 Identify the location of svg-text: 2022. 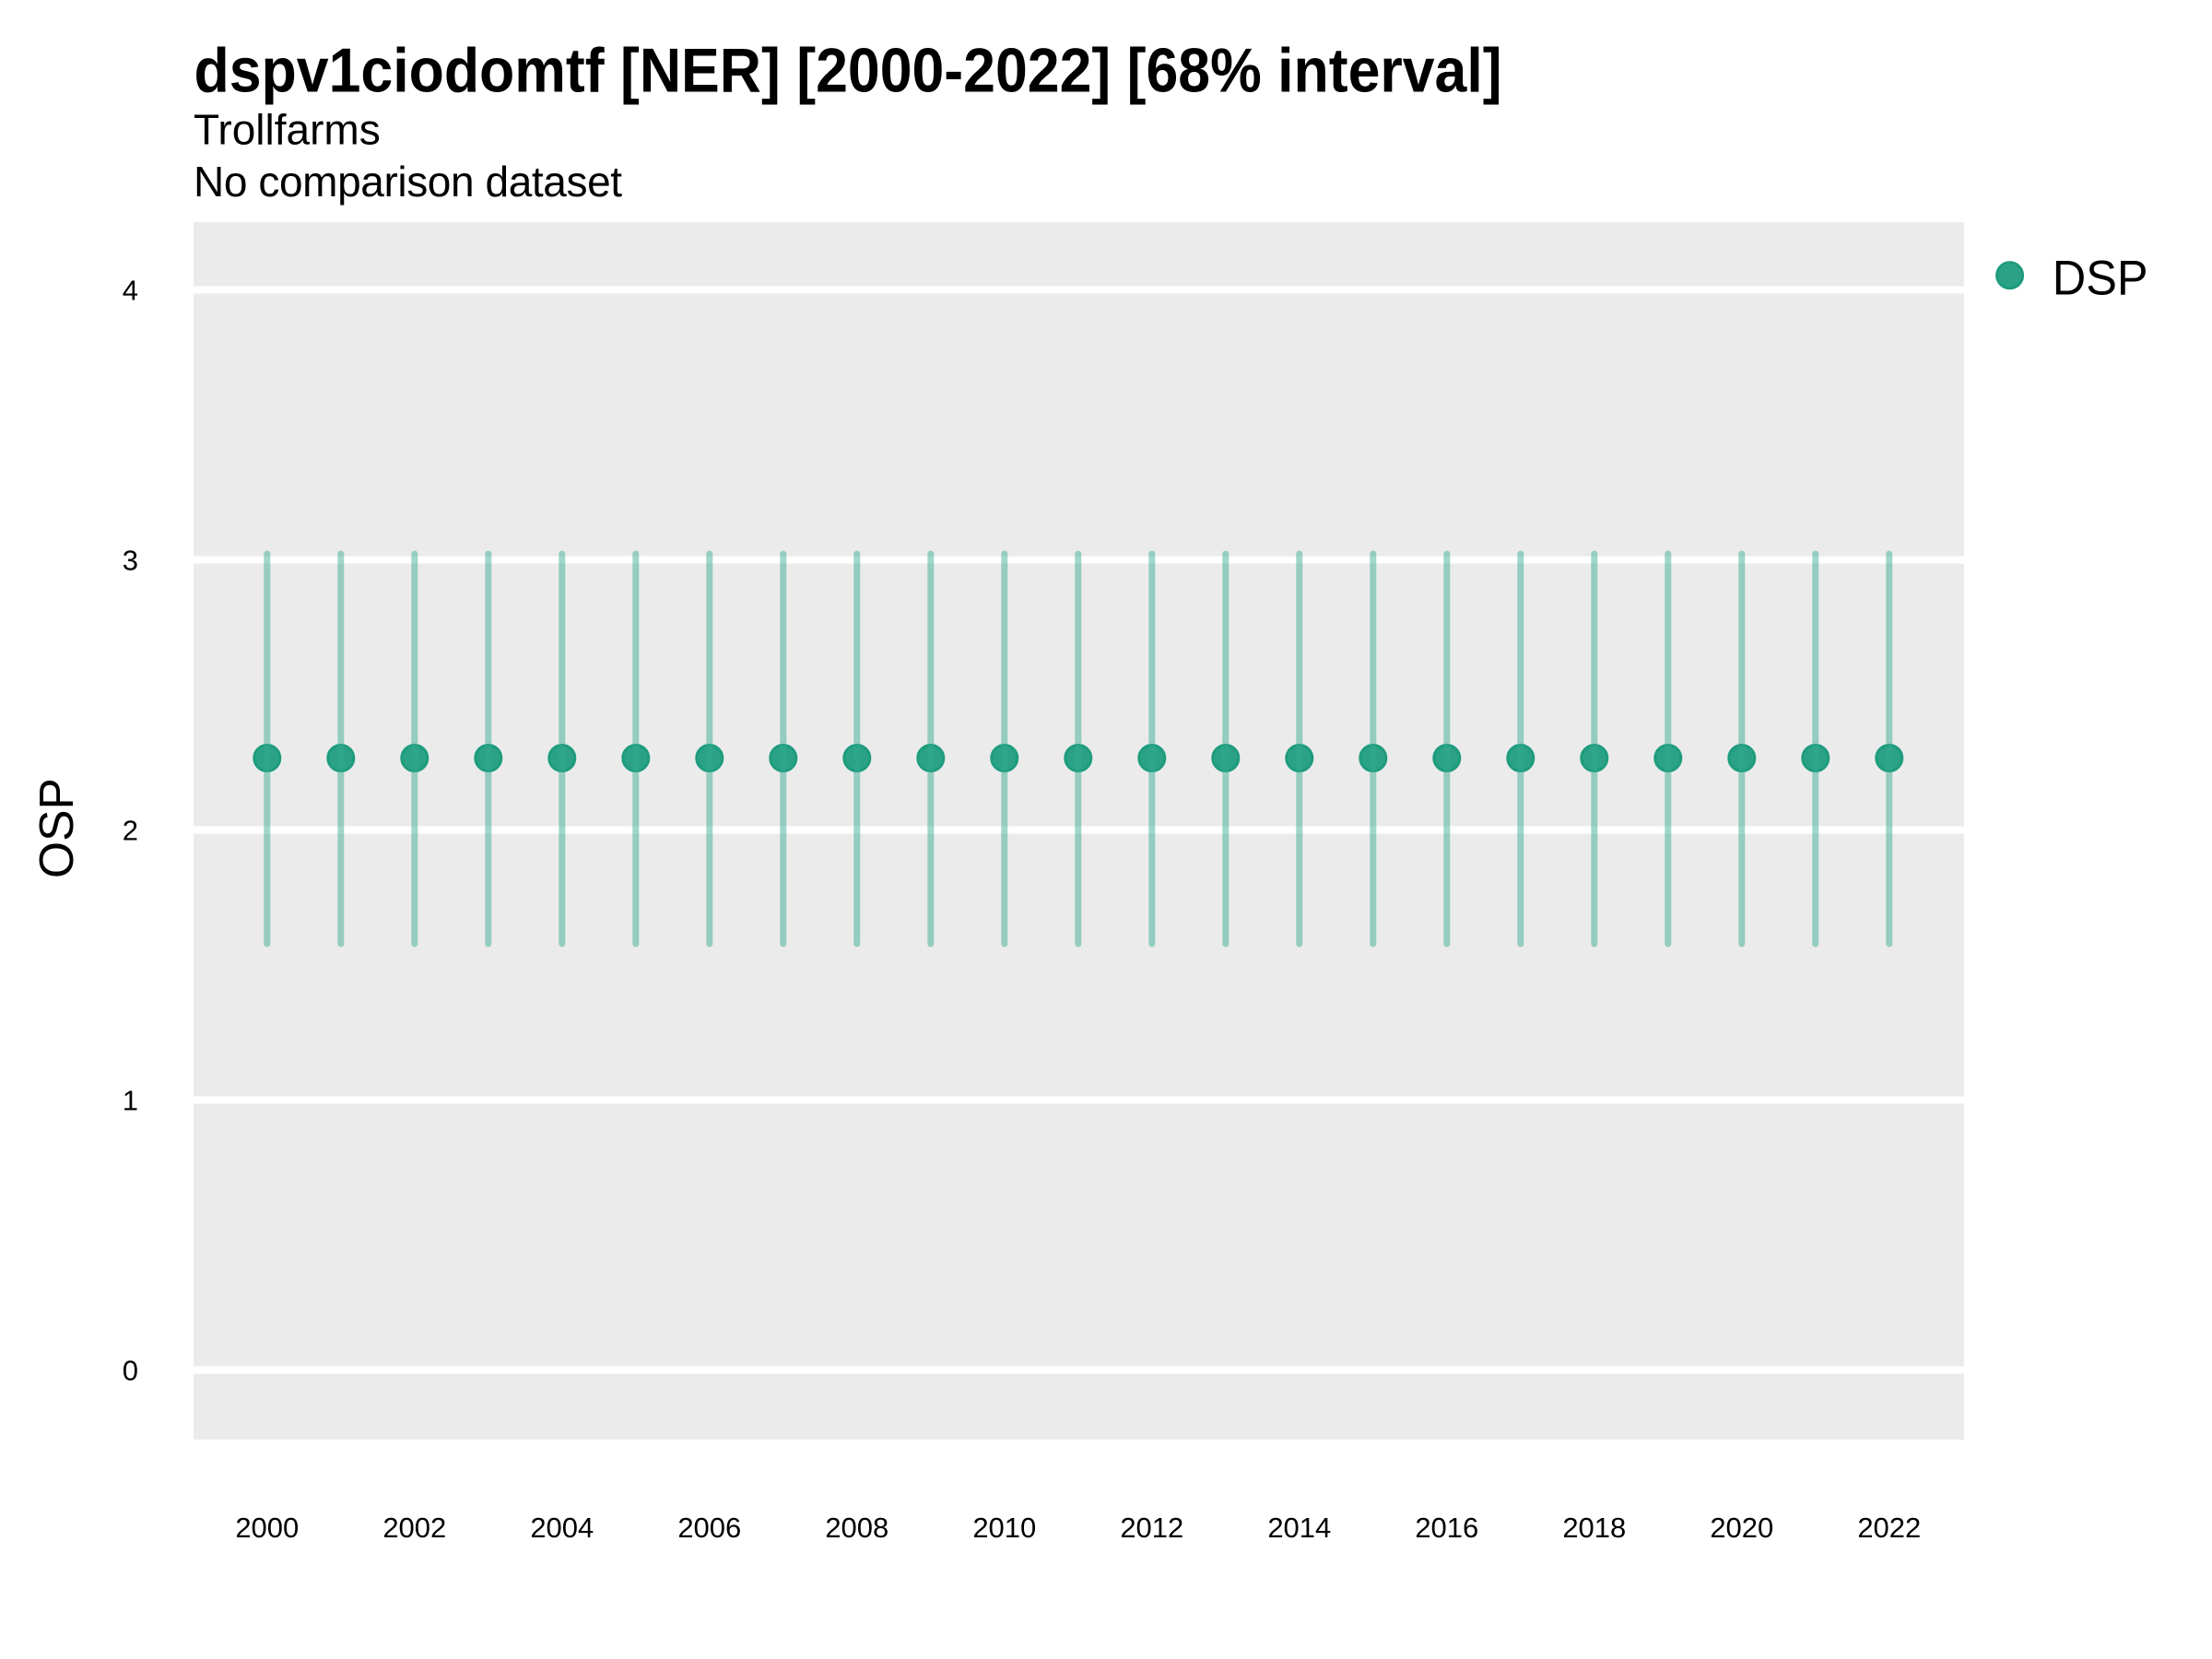
(1889, 1528).